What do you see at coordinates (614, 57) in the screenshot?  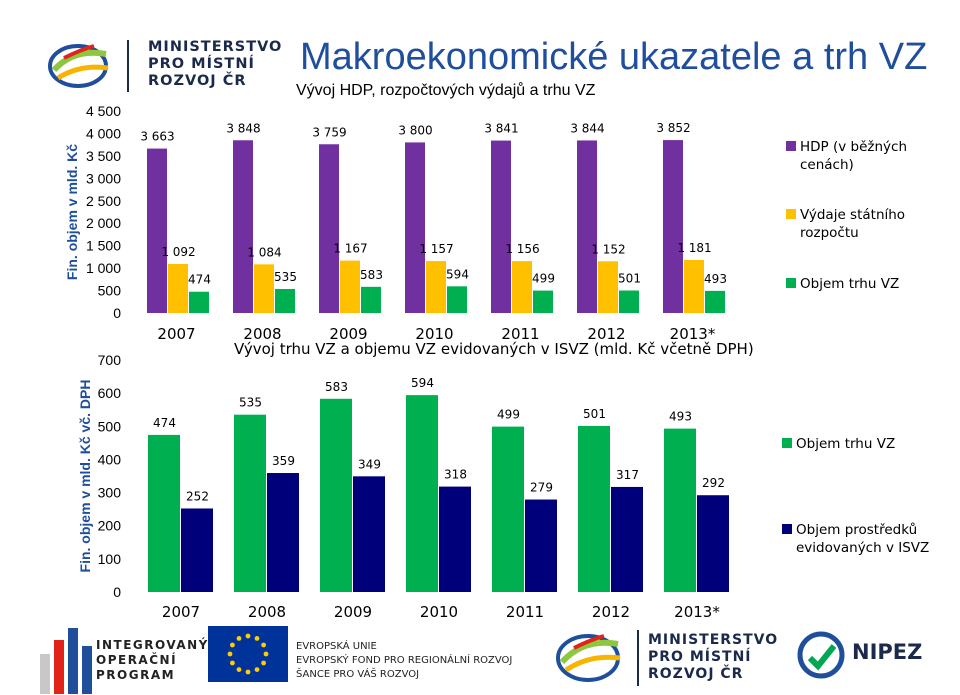 I see `page-title: Makroekonomické ukazatele a trh VZ` at bounding box center [614, 57].